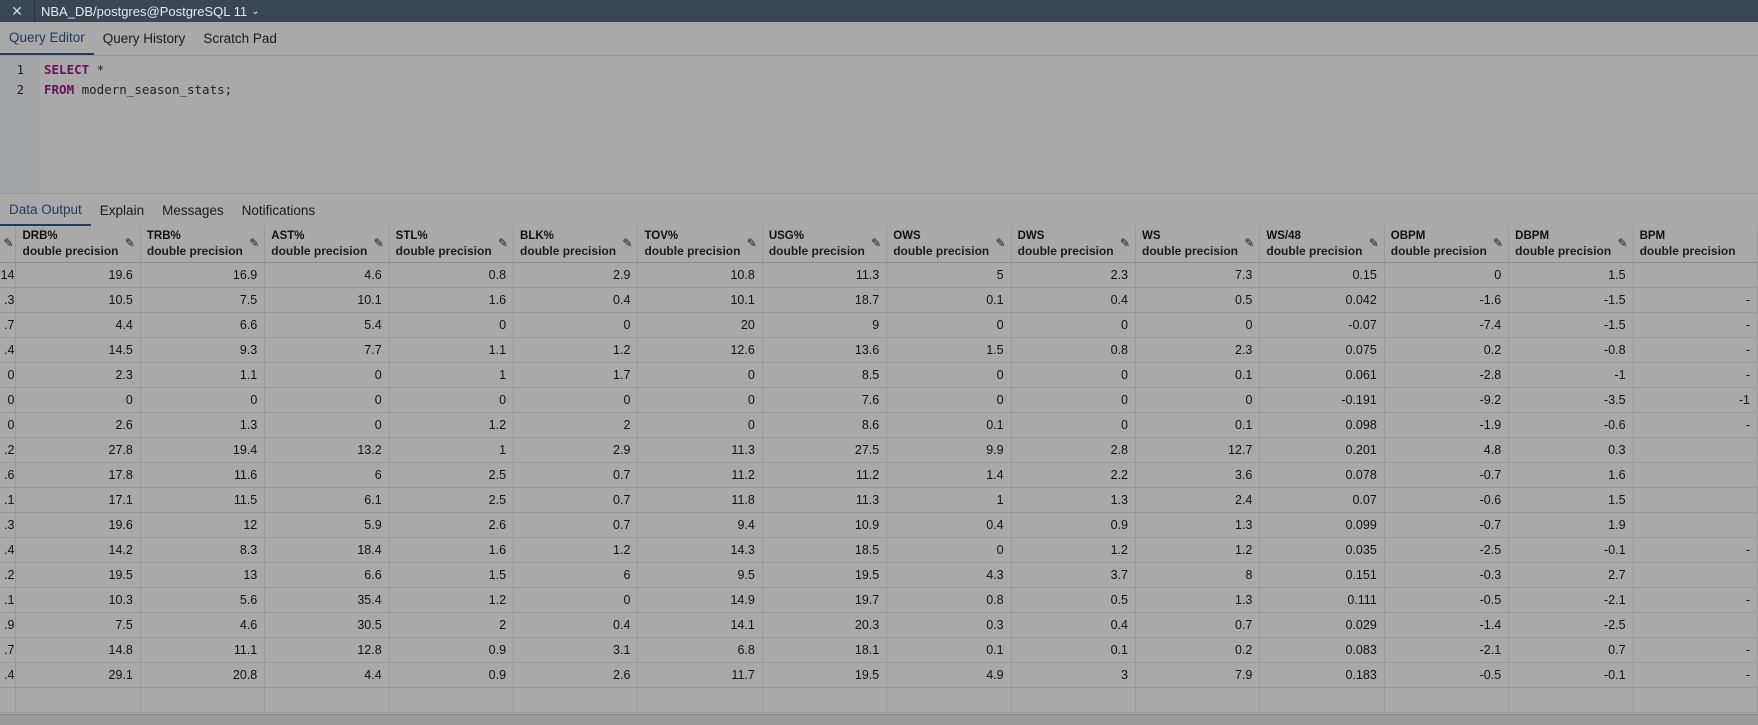 This screenshot has width=1758, height=725. I want to click on table-cell: 2.7, so click(1571, 575).